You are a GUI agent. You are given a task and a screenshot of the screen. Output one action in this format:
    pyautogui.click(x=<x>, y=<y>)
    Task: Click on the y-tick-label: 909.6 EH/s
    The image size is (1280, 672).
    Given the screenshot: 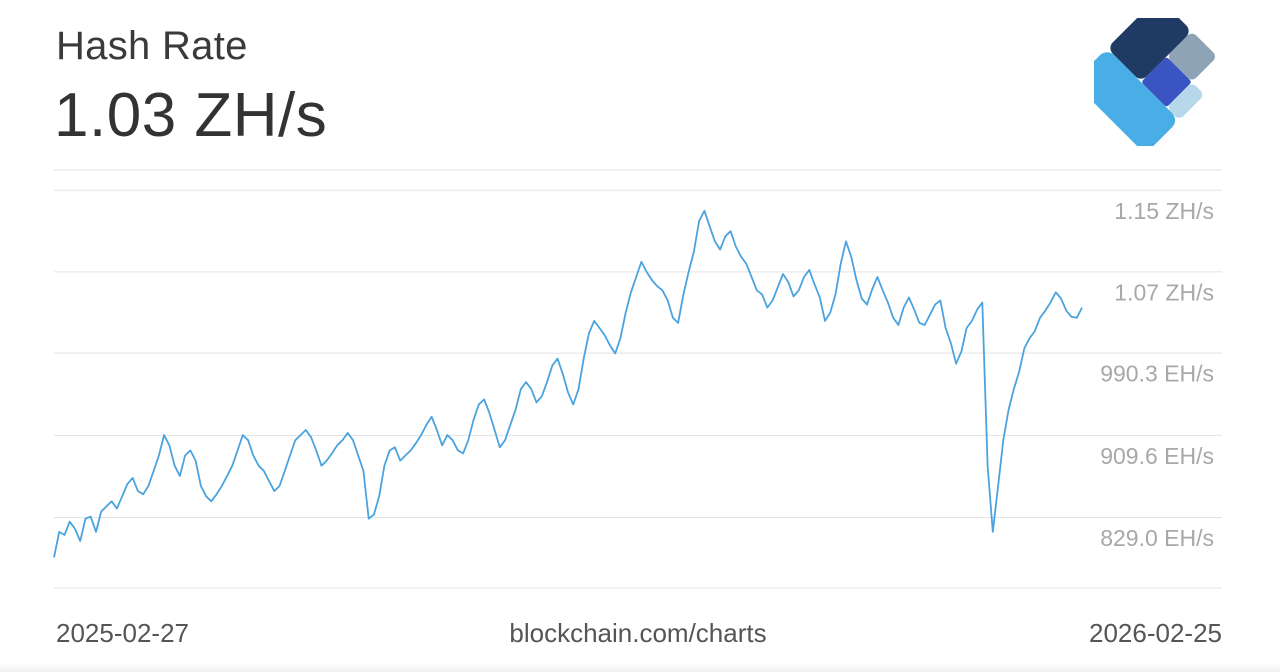 What is the action you would take?
    pyautogui.click(x=1157, y=456)
    